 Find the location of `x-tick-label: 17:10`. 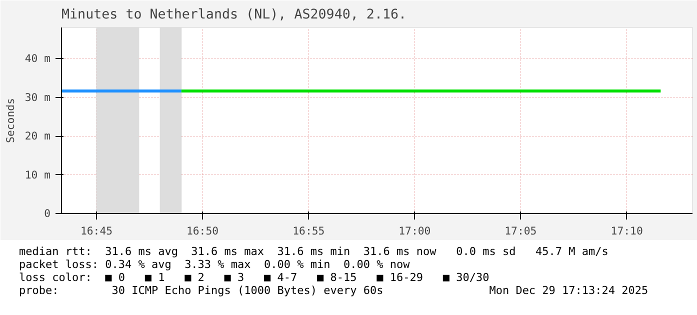

x-tick-label: 17:10 is located at coordinates (626, 231).